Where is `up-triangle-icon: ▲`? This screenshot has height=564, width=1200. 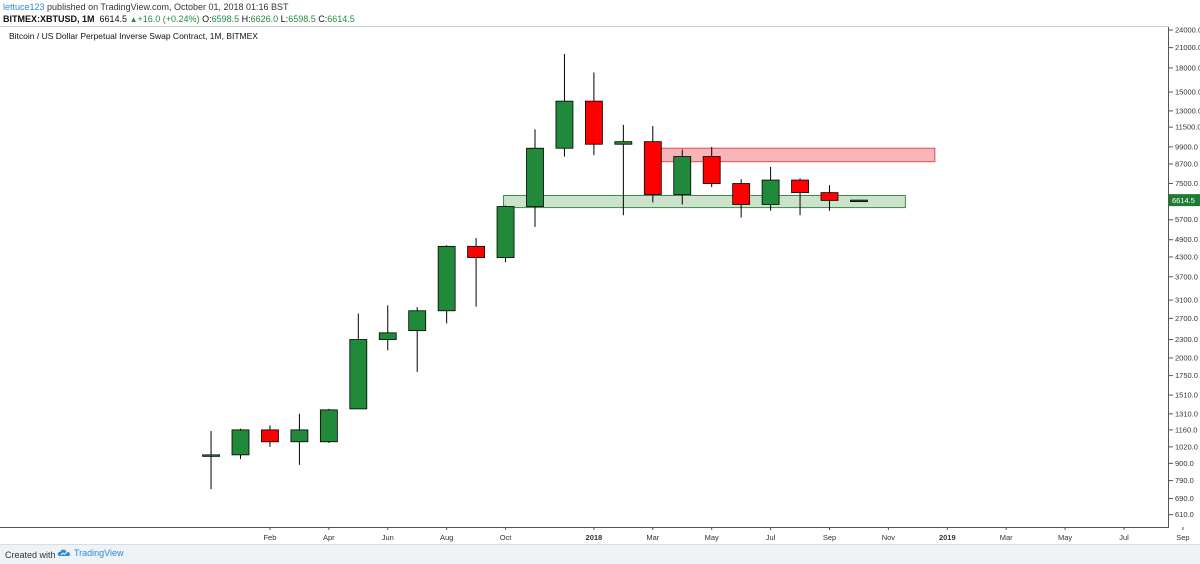 up-triangle-icon: ▲ is located at coordinates (133, 19).